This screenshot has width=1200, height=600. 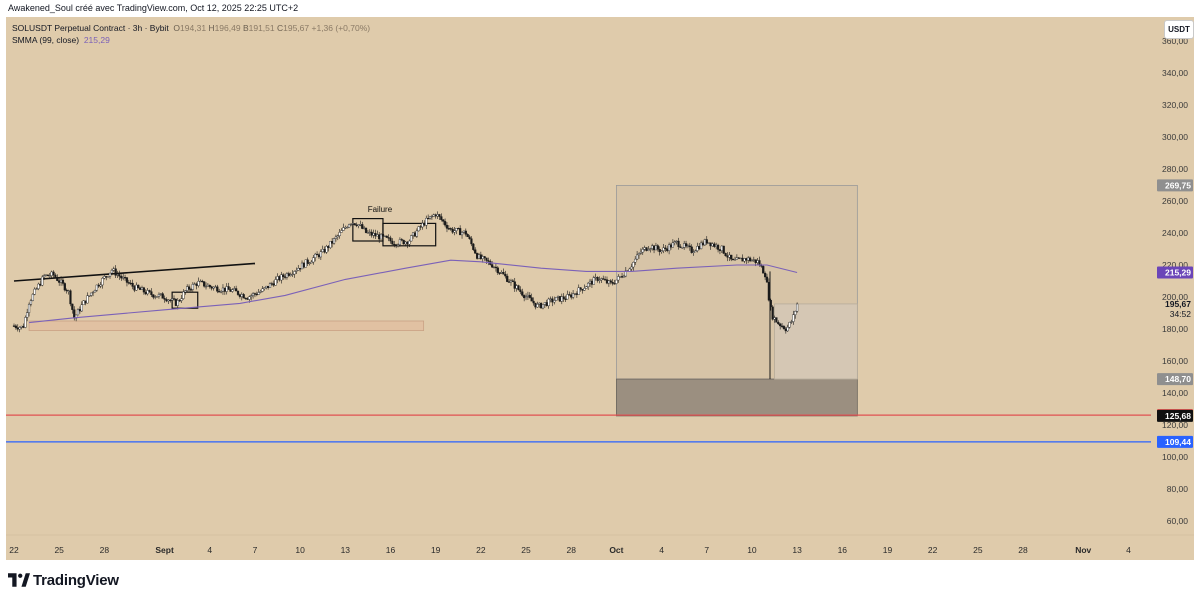 I want to click on currency-button: USDT, so click(x=1179, y=29).